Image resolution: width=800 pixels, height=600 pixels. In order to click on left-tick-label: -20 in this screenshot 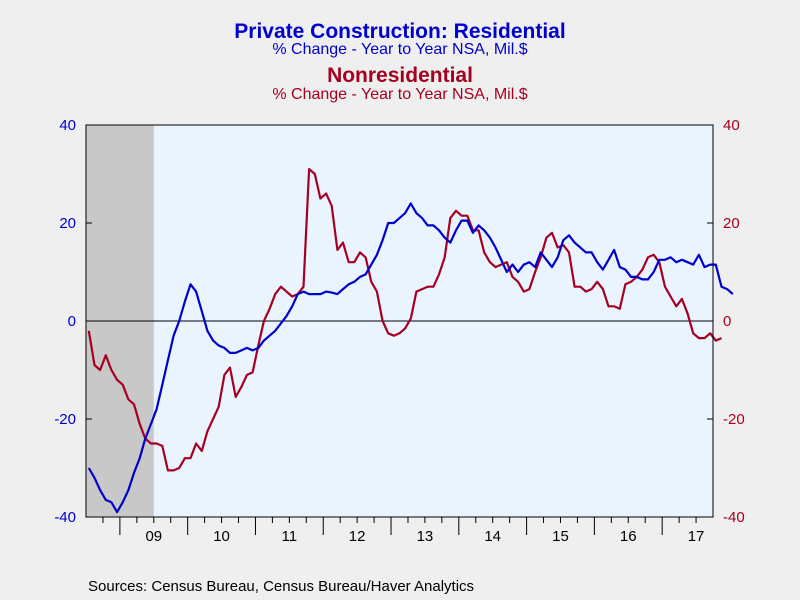, I will do `click(65, 419)`.